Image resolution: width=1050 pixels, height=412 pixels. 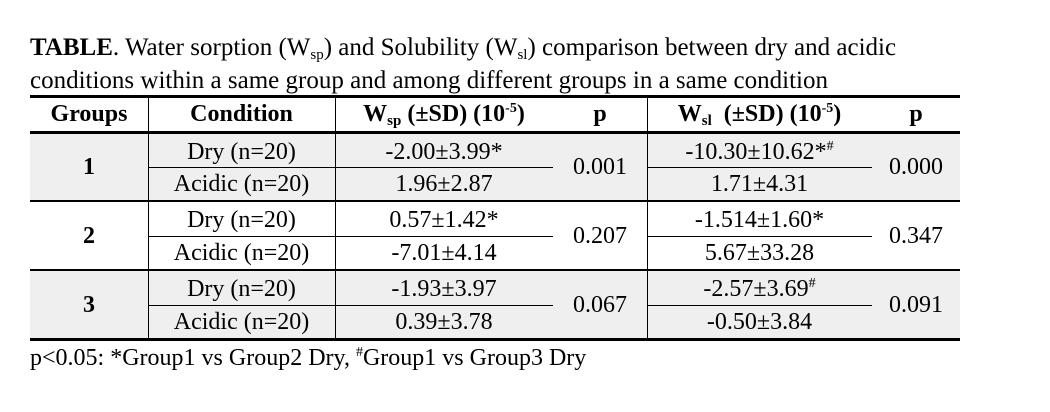 I want to click on group-label: 1, so click(x=89, y=167).